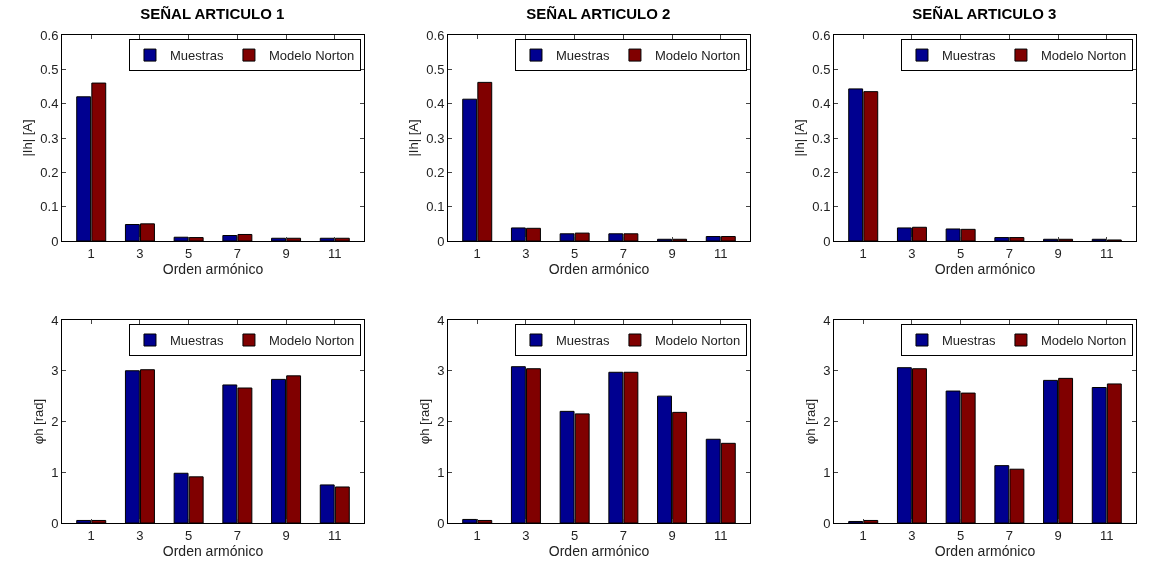 The image size is (1158, 567). Describe the element at coordinates (984, 14) in the screenshot. I see `chart-title: SEÑAL ARTICULO 3` at that location.